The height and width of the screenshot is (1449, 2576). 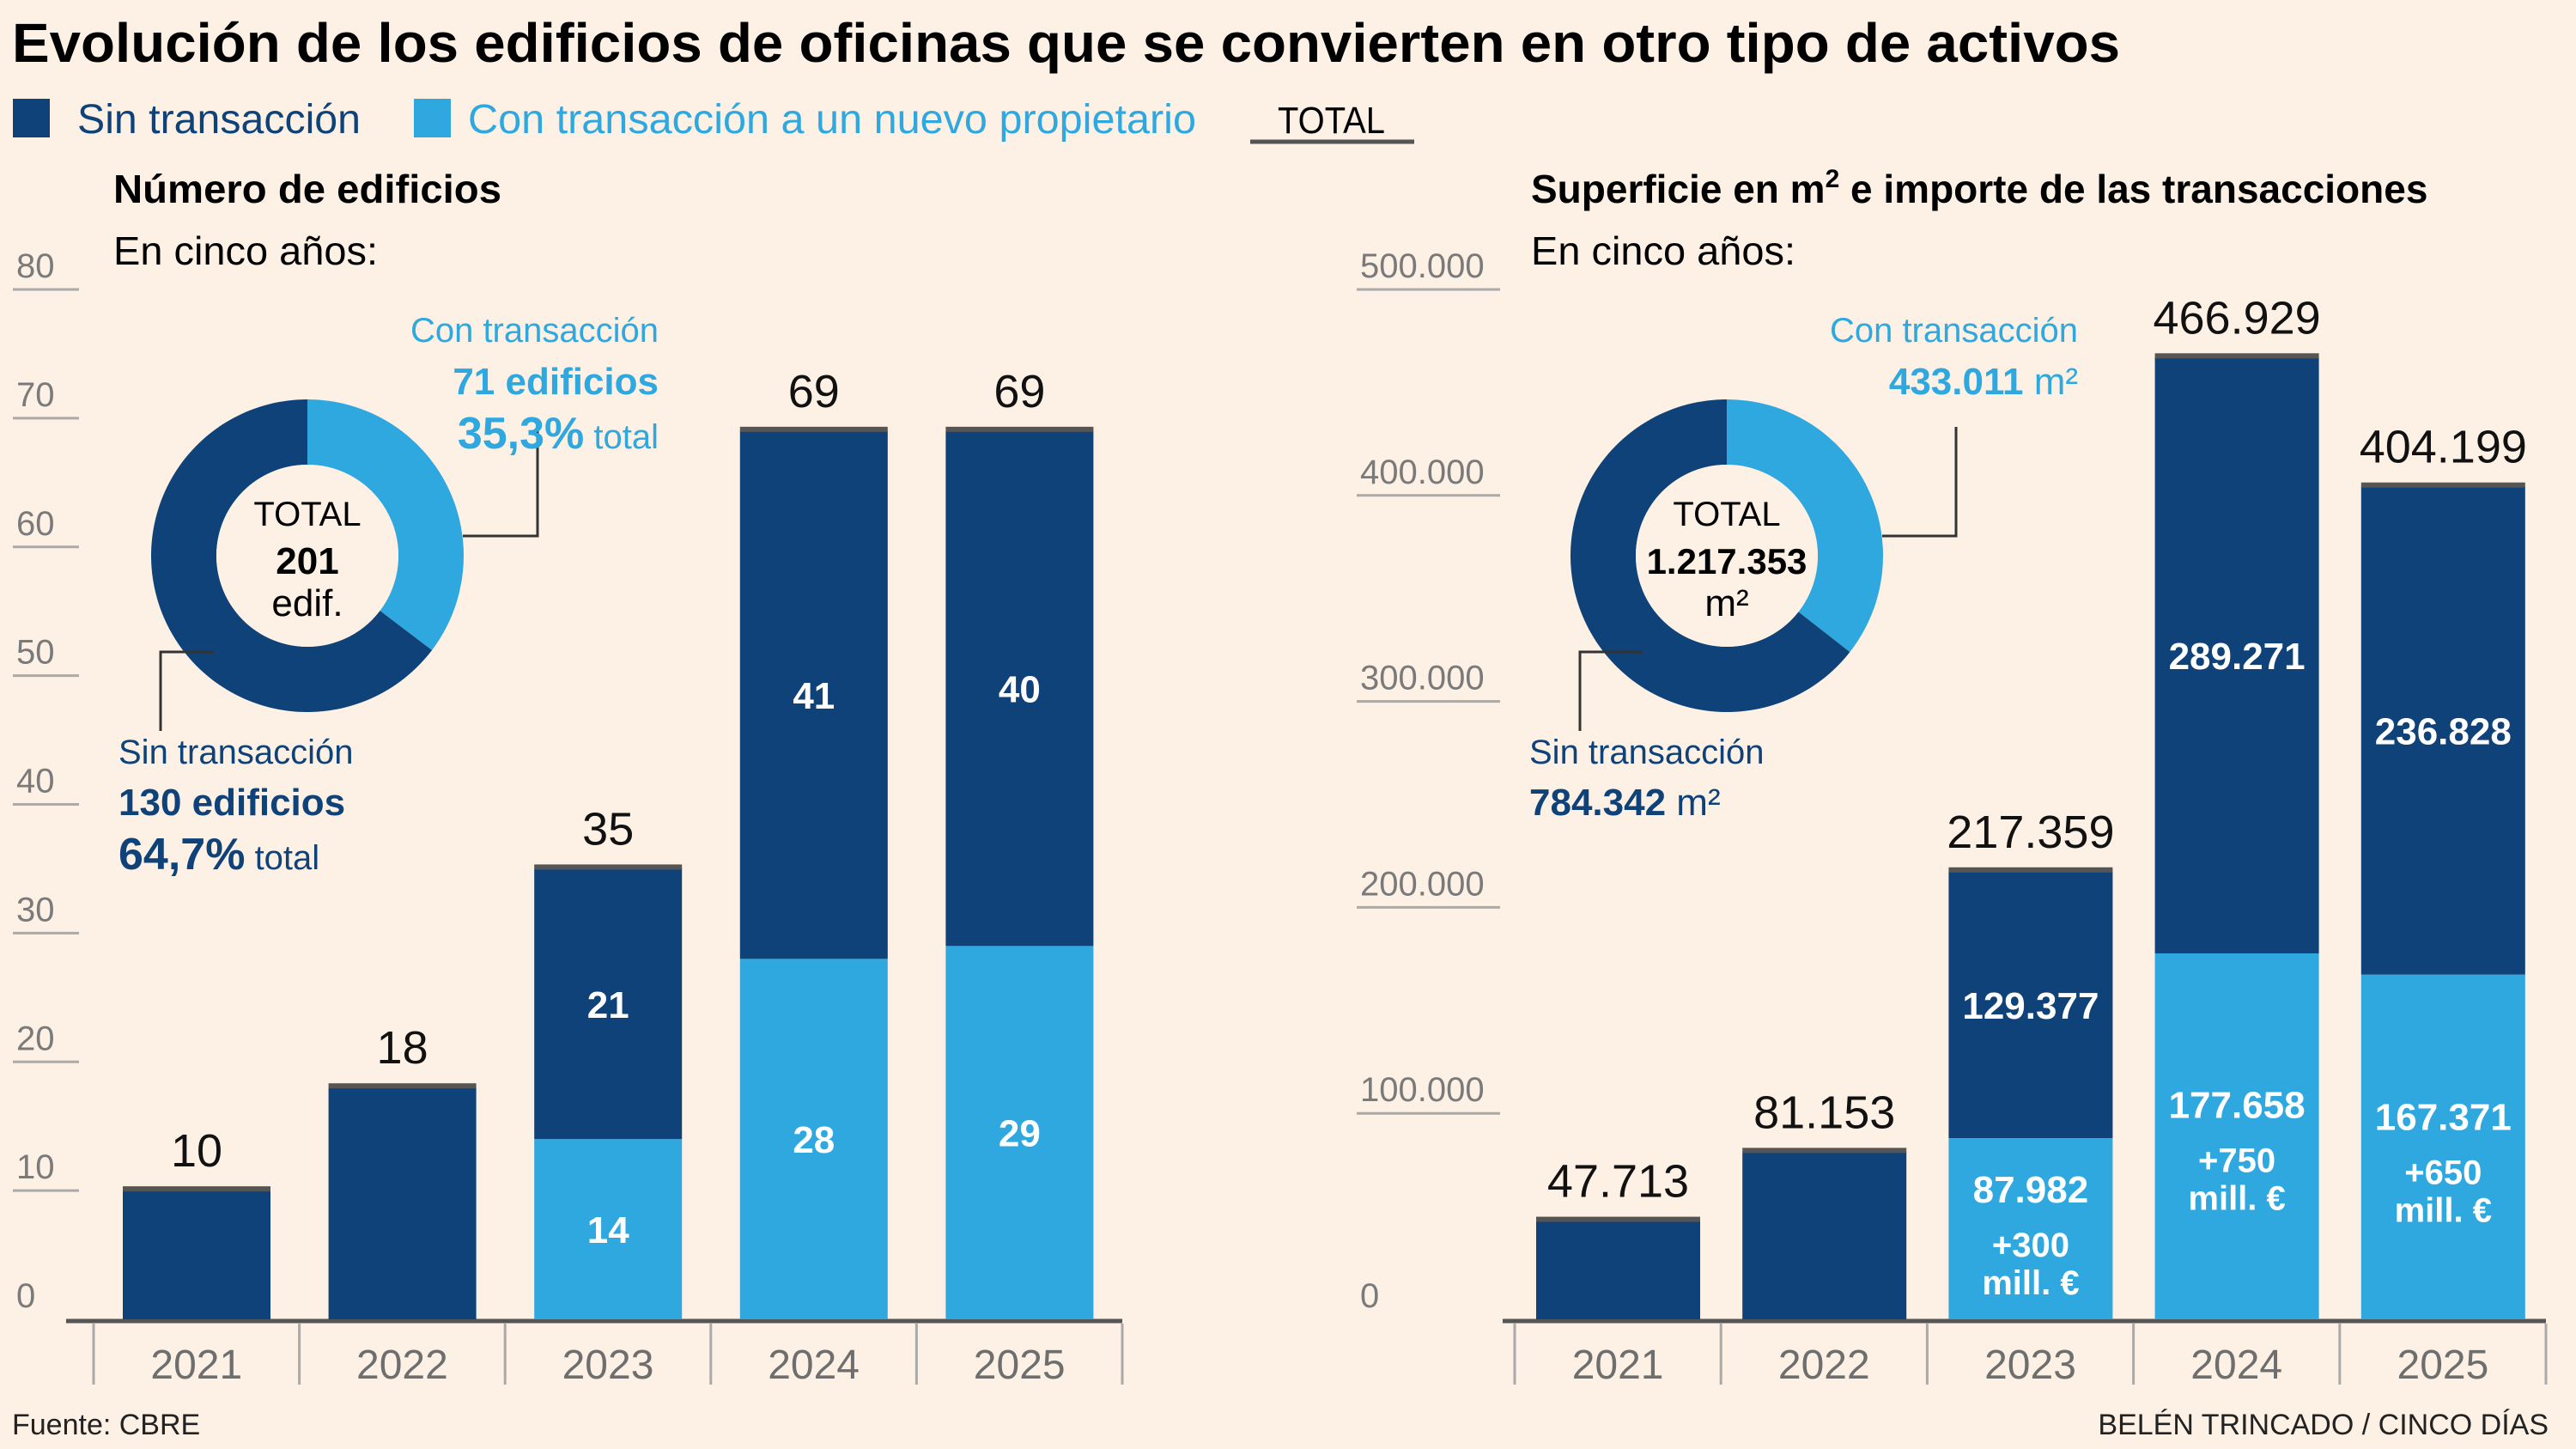 I want to click on y-tick-label: 100.000, so click(x=1422, y=1090).